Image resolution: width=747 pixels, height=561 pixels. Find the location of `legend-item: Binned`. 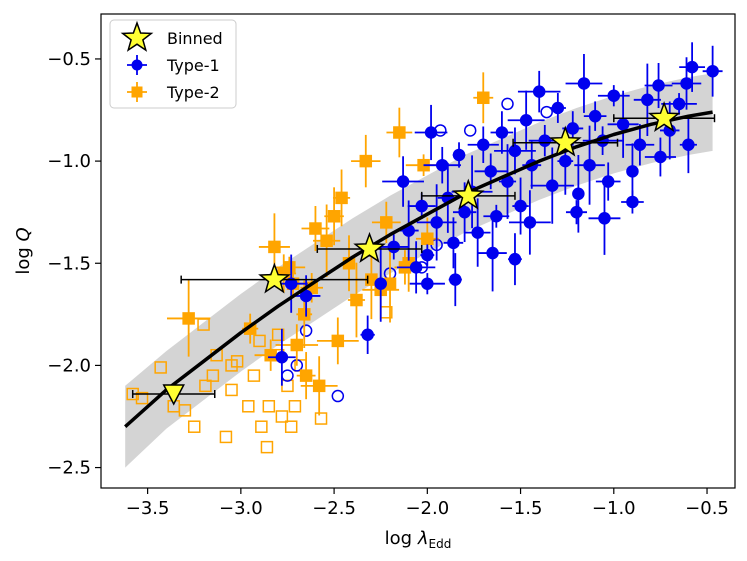

legend-item: Binned is located at coordinates (171, 36).